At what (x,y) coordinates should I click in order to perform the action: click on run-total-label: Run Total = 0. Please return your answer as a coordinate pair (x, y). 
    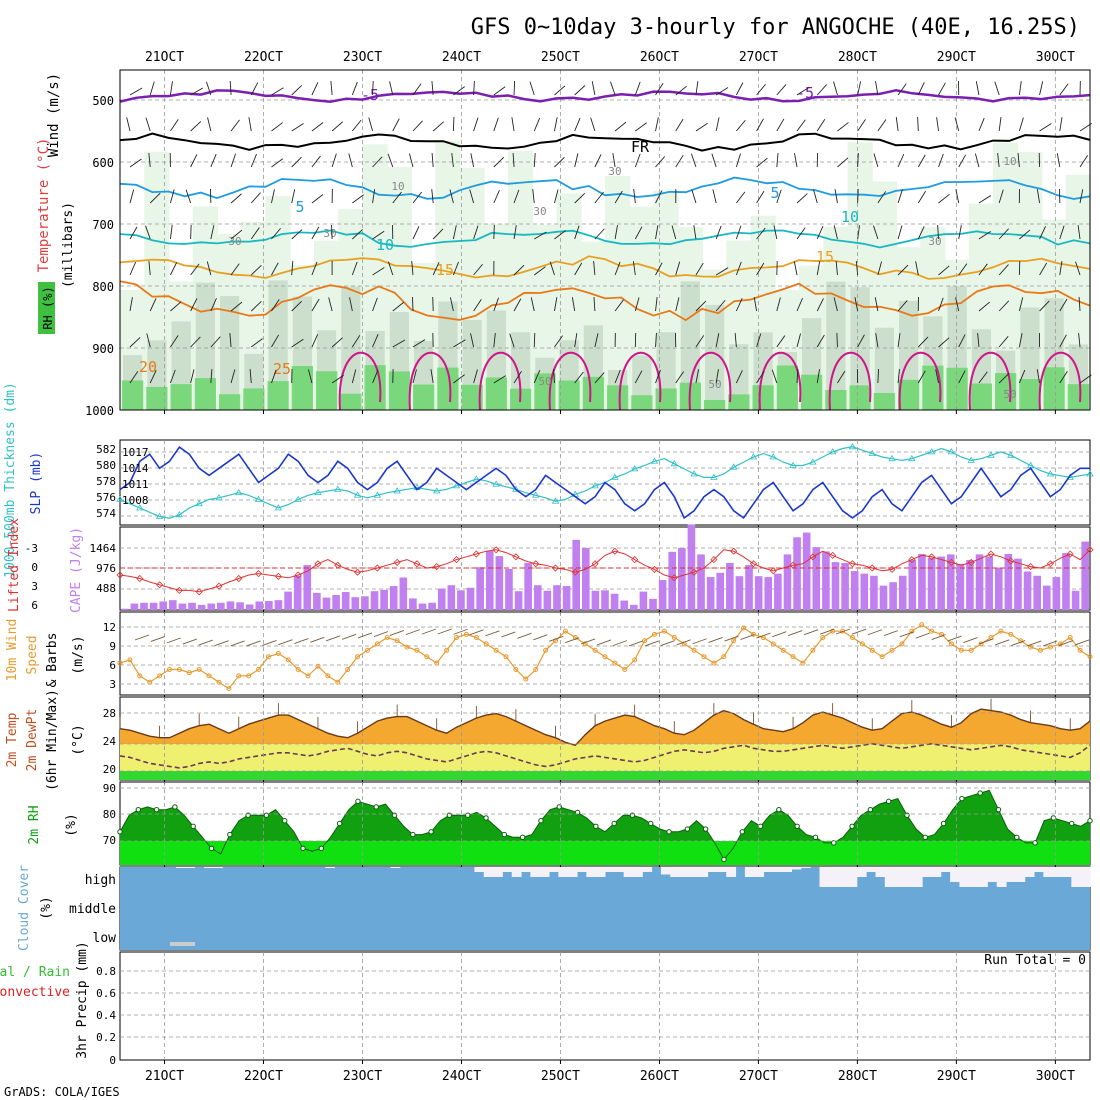
    Looking at the image, I should click on (1035, 960).